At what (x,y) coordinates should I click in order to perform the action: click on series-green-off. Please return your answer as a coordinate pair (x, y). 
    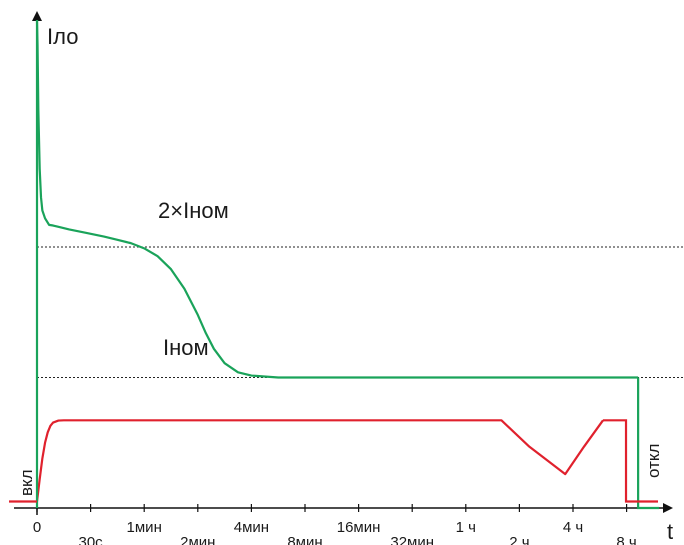
    Looking at the image, I should click on (648, 443).